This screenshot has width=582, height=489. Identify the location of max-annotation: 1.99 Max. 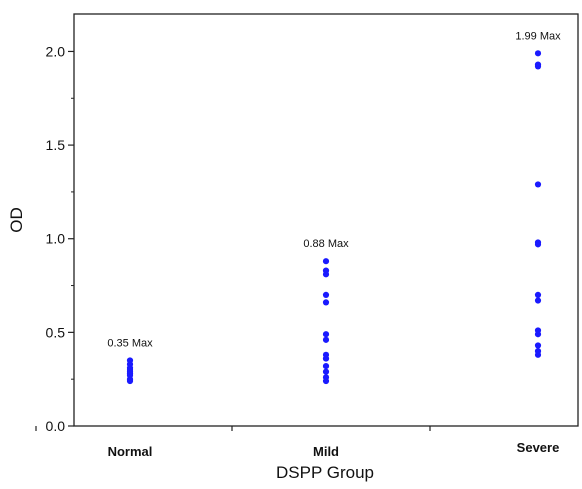
(538, 36).